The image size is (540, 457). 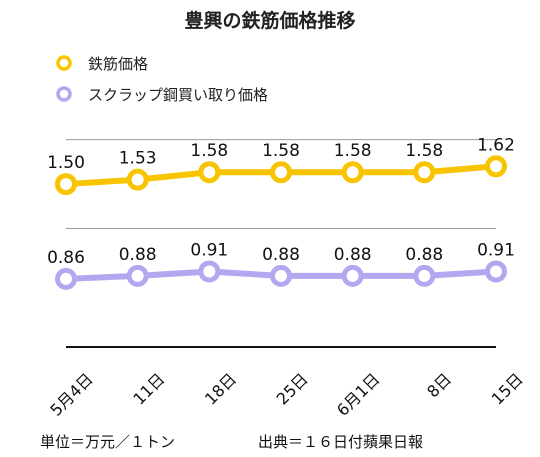 What do you see at coordinates (178, 95) in the screenshot?
I see `legend-label-series-2: スクラップ鋼買い取り価格` at bounding box center [178, 95].